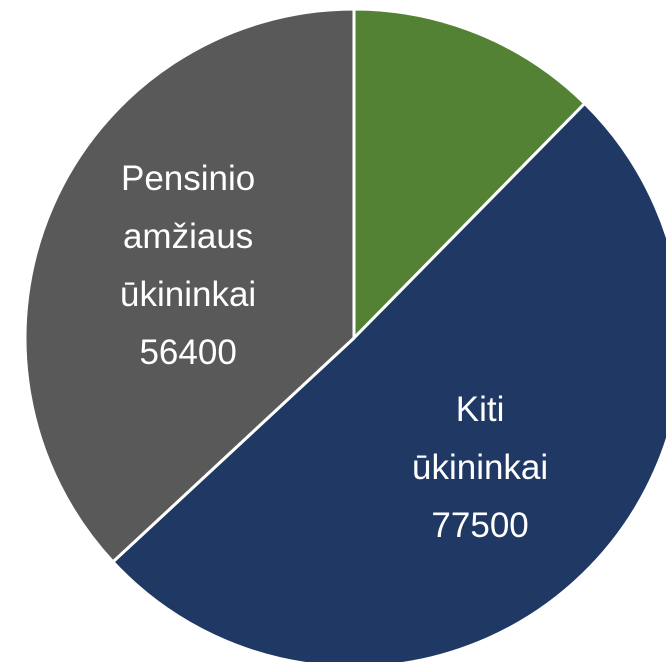  I want to click on slice-label: Pensinio amžiaus ūkininkai 56400, so click(188, 266).